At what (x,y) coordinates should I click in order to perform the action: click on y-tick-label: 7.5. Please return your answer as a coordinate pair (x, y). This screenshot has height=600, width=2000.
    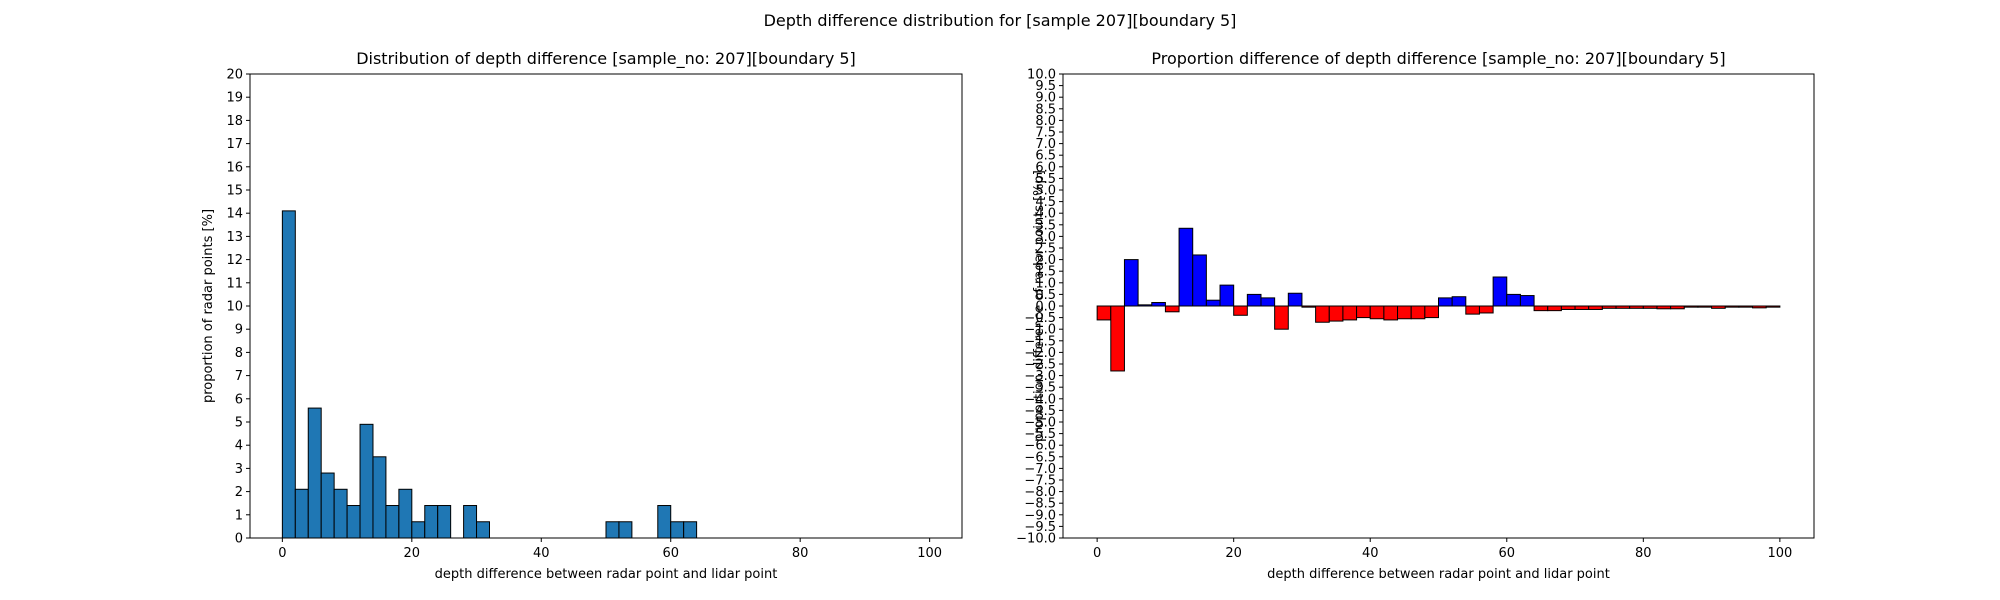
    Looking at the image, I should click on (1045, 133).